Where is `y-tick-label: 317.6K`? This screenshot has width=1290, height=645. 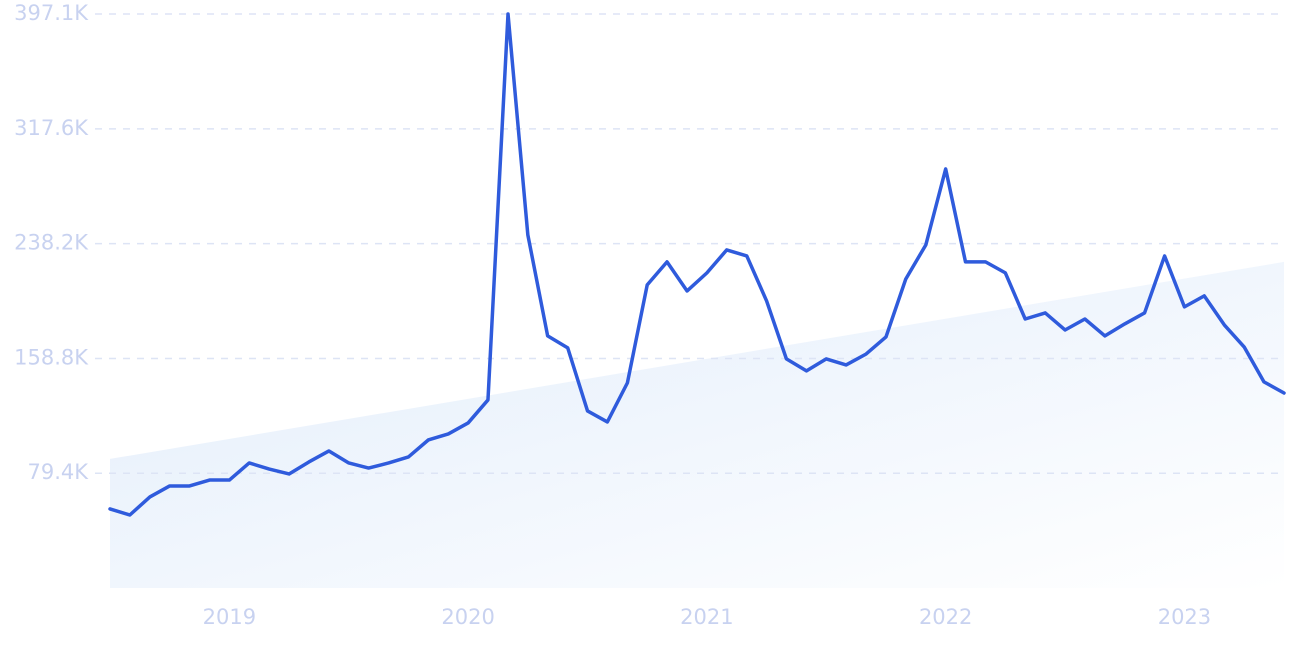
y-tick-label: 317.6K is located at coordinates (51, 128).